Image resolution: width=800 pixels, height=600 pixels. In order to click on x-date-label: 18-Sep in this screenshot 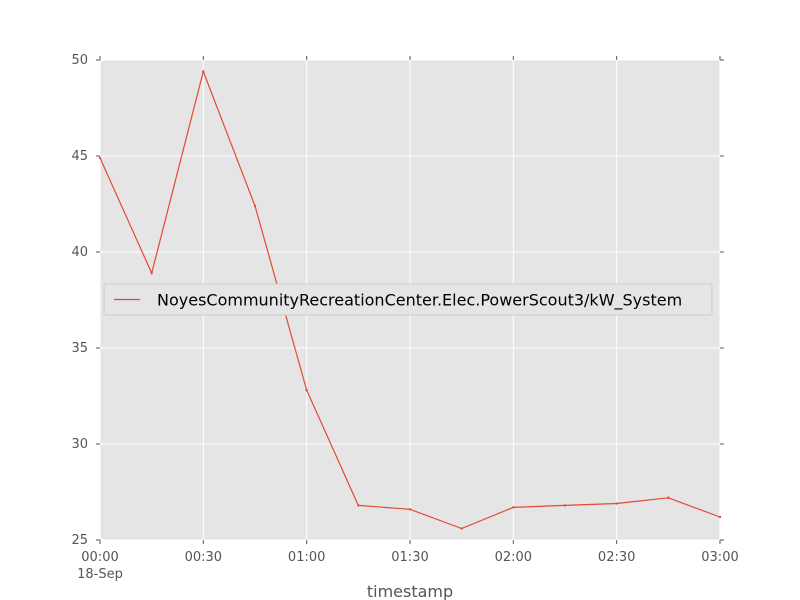, I will do `click(100, 574)`.